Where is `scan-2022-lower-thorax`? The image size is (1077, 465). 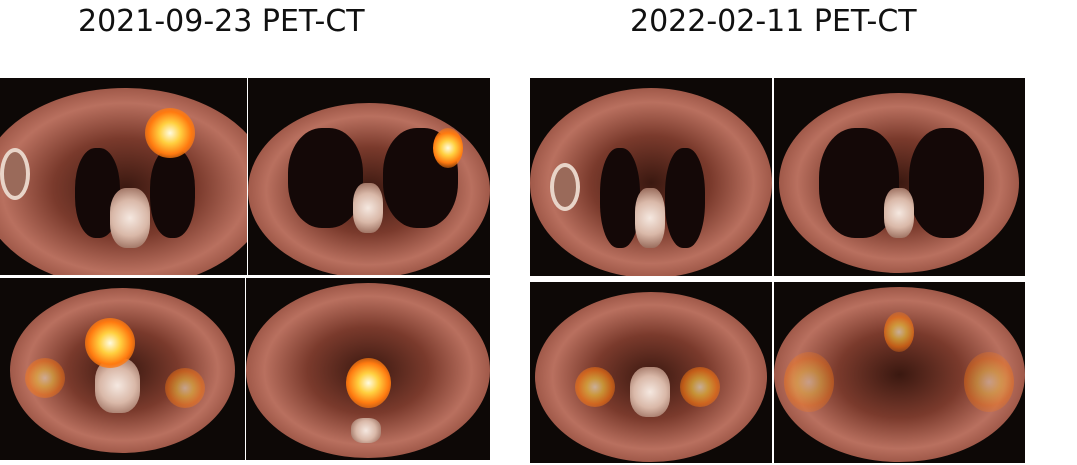 scan-2022-lower-thorax is located at coordinates (899, 177).